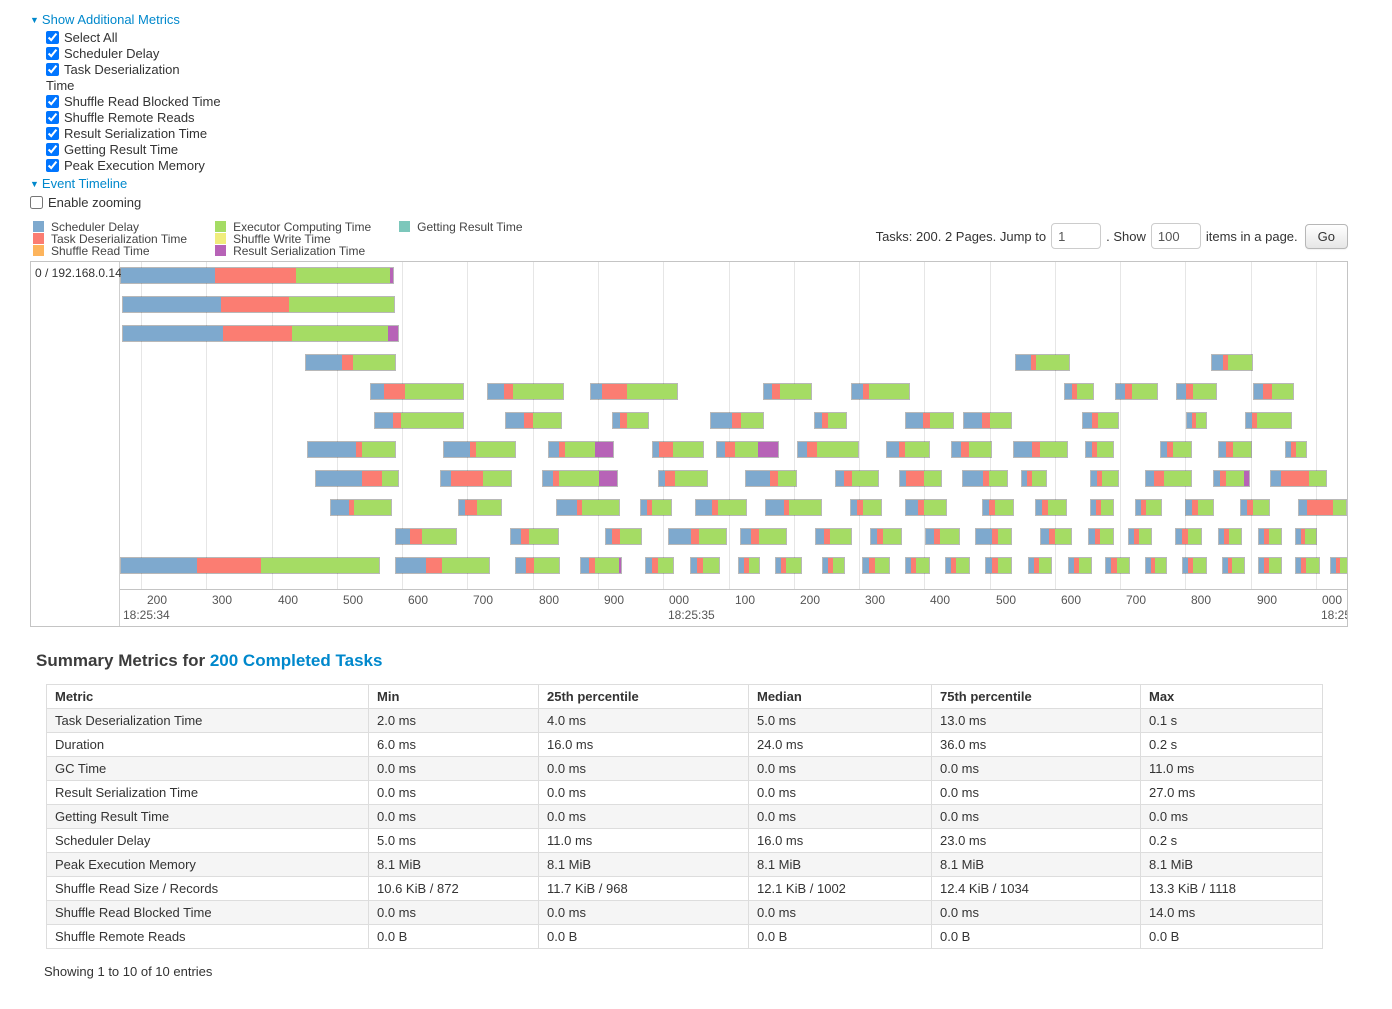 The image size is (1392, 1009). What do you see at coordinates (711, 19) in the screenshot?
I see `show-additional-metrics-toggle: ▼ Show Additional Metrics` at bounding box center [711, 19].